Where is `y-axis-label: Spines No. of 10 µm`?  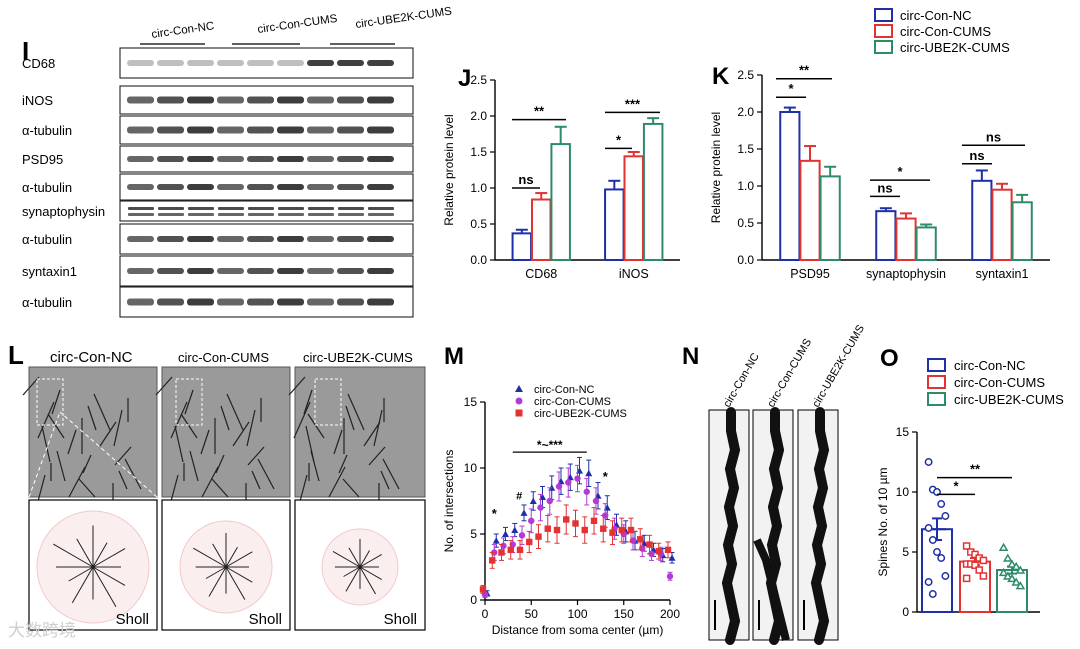
y-axis-label: Spines No. of 10 µm is located at coordinates (883, 522).